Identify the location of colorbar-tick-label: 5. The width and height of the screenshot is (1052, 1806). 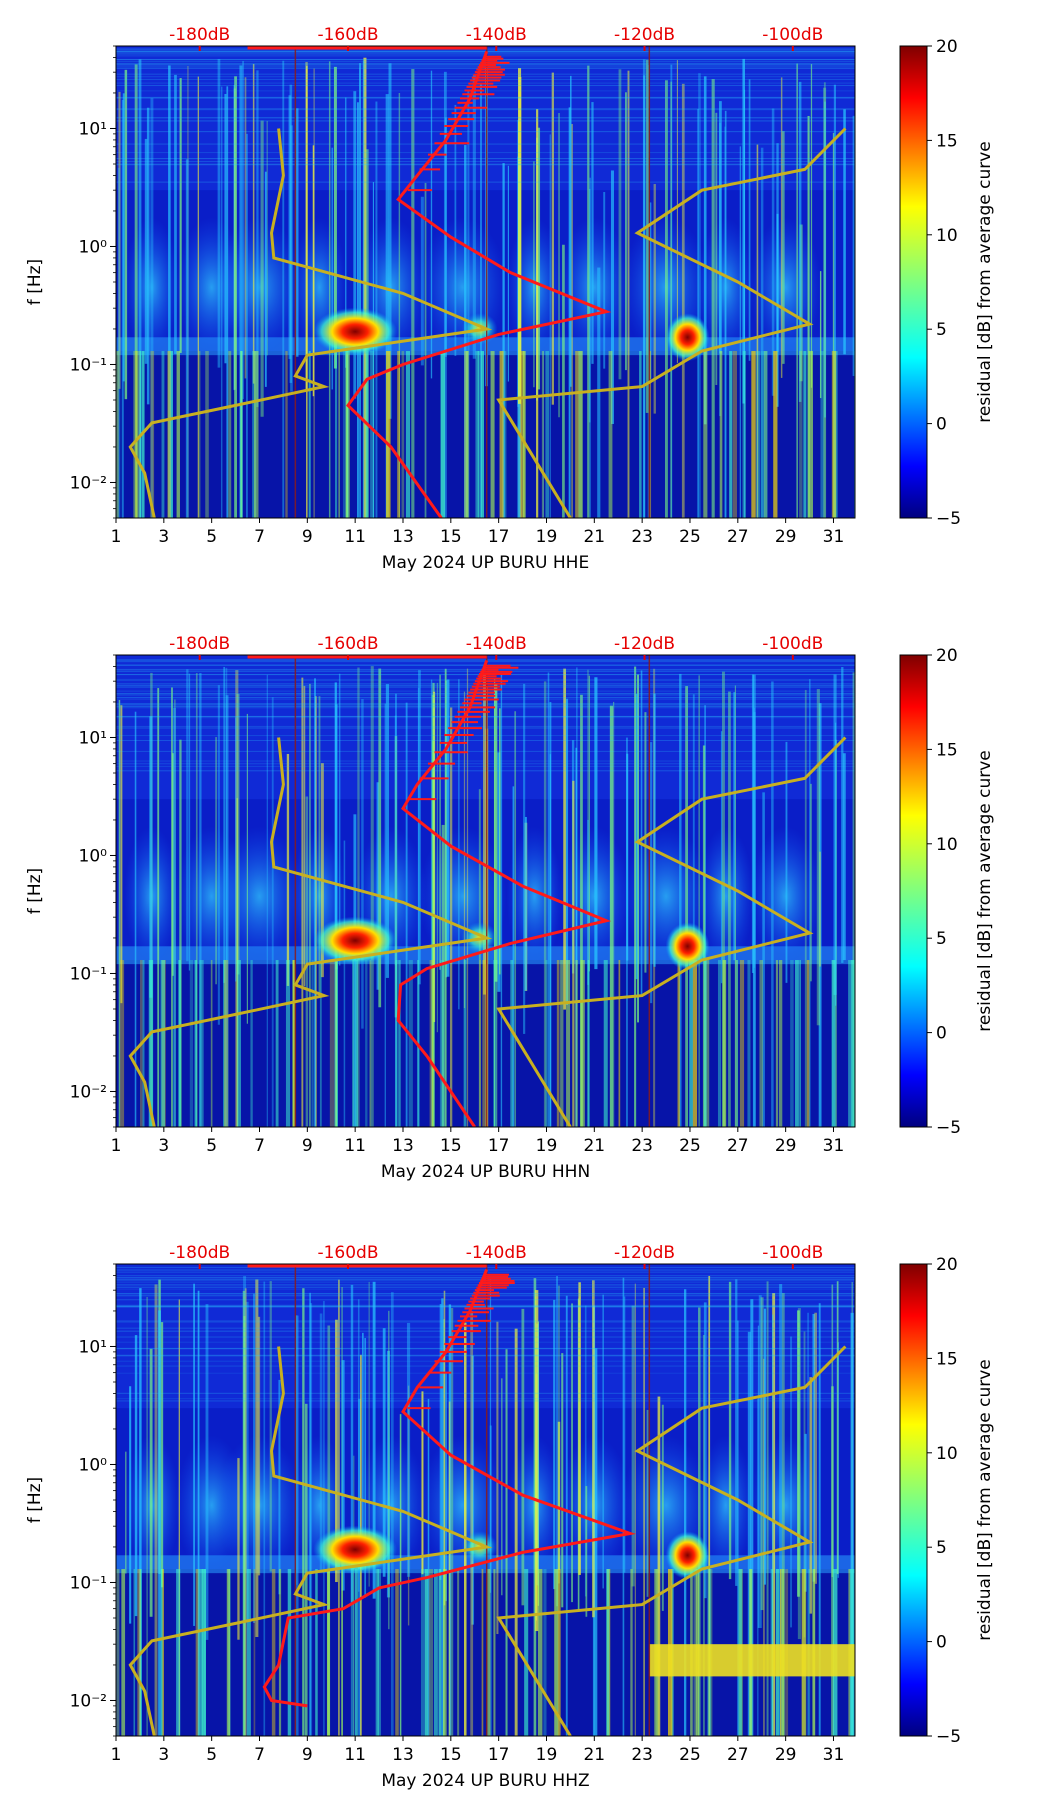
(941, 939).